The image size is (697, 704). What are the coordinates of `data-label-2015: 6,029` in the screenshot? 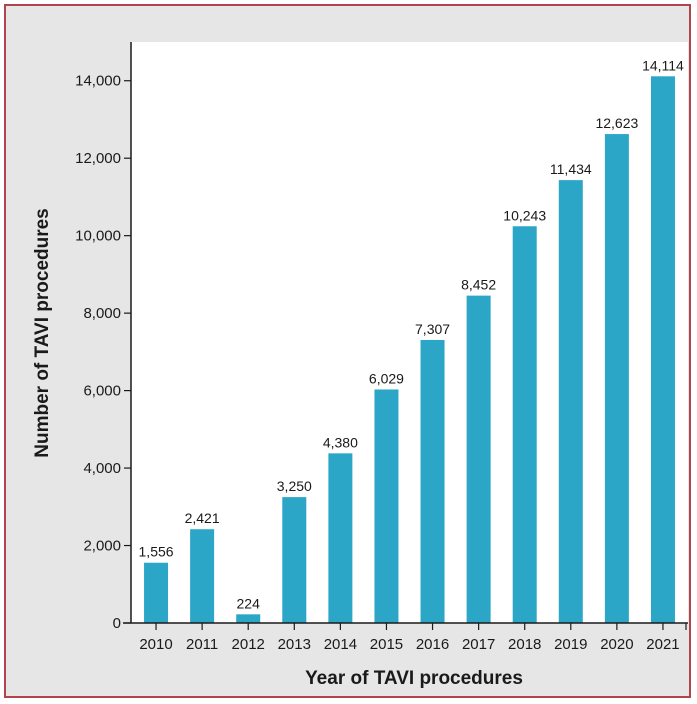 It's located at (386, 378).